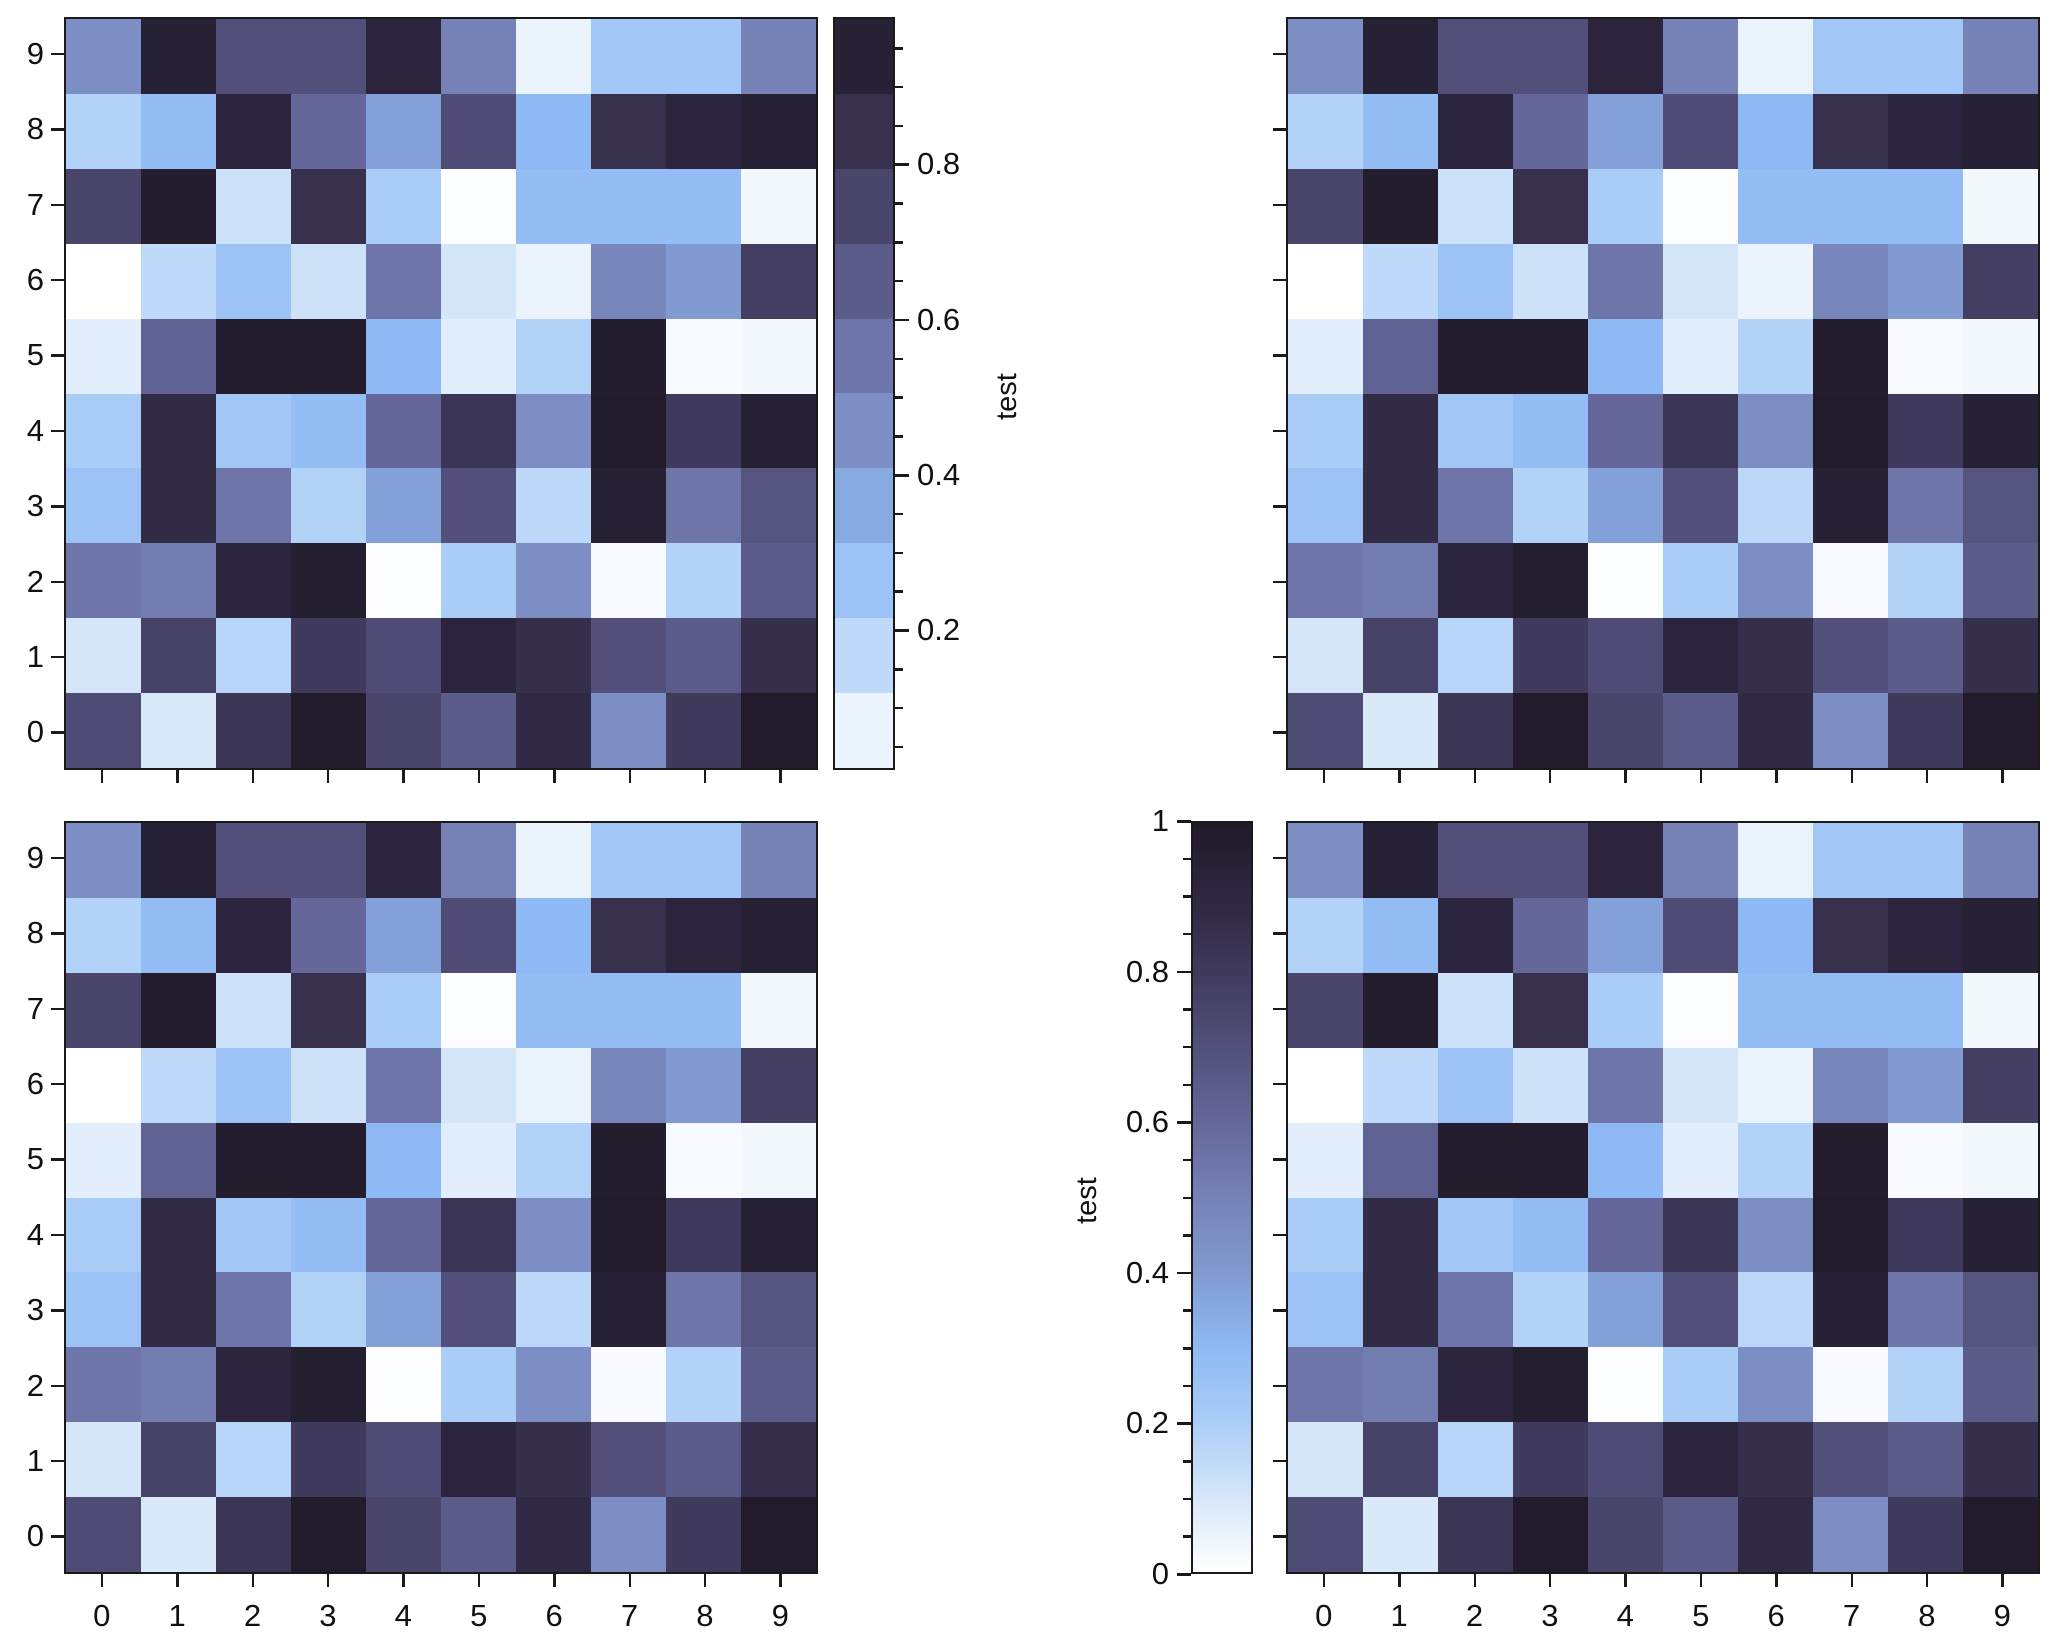  What do you see at coordinates (1147, 971) in the screenshot?
I see `tick-label: 0.8` at bounding box center [1147, 971].